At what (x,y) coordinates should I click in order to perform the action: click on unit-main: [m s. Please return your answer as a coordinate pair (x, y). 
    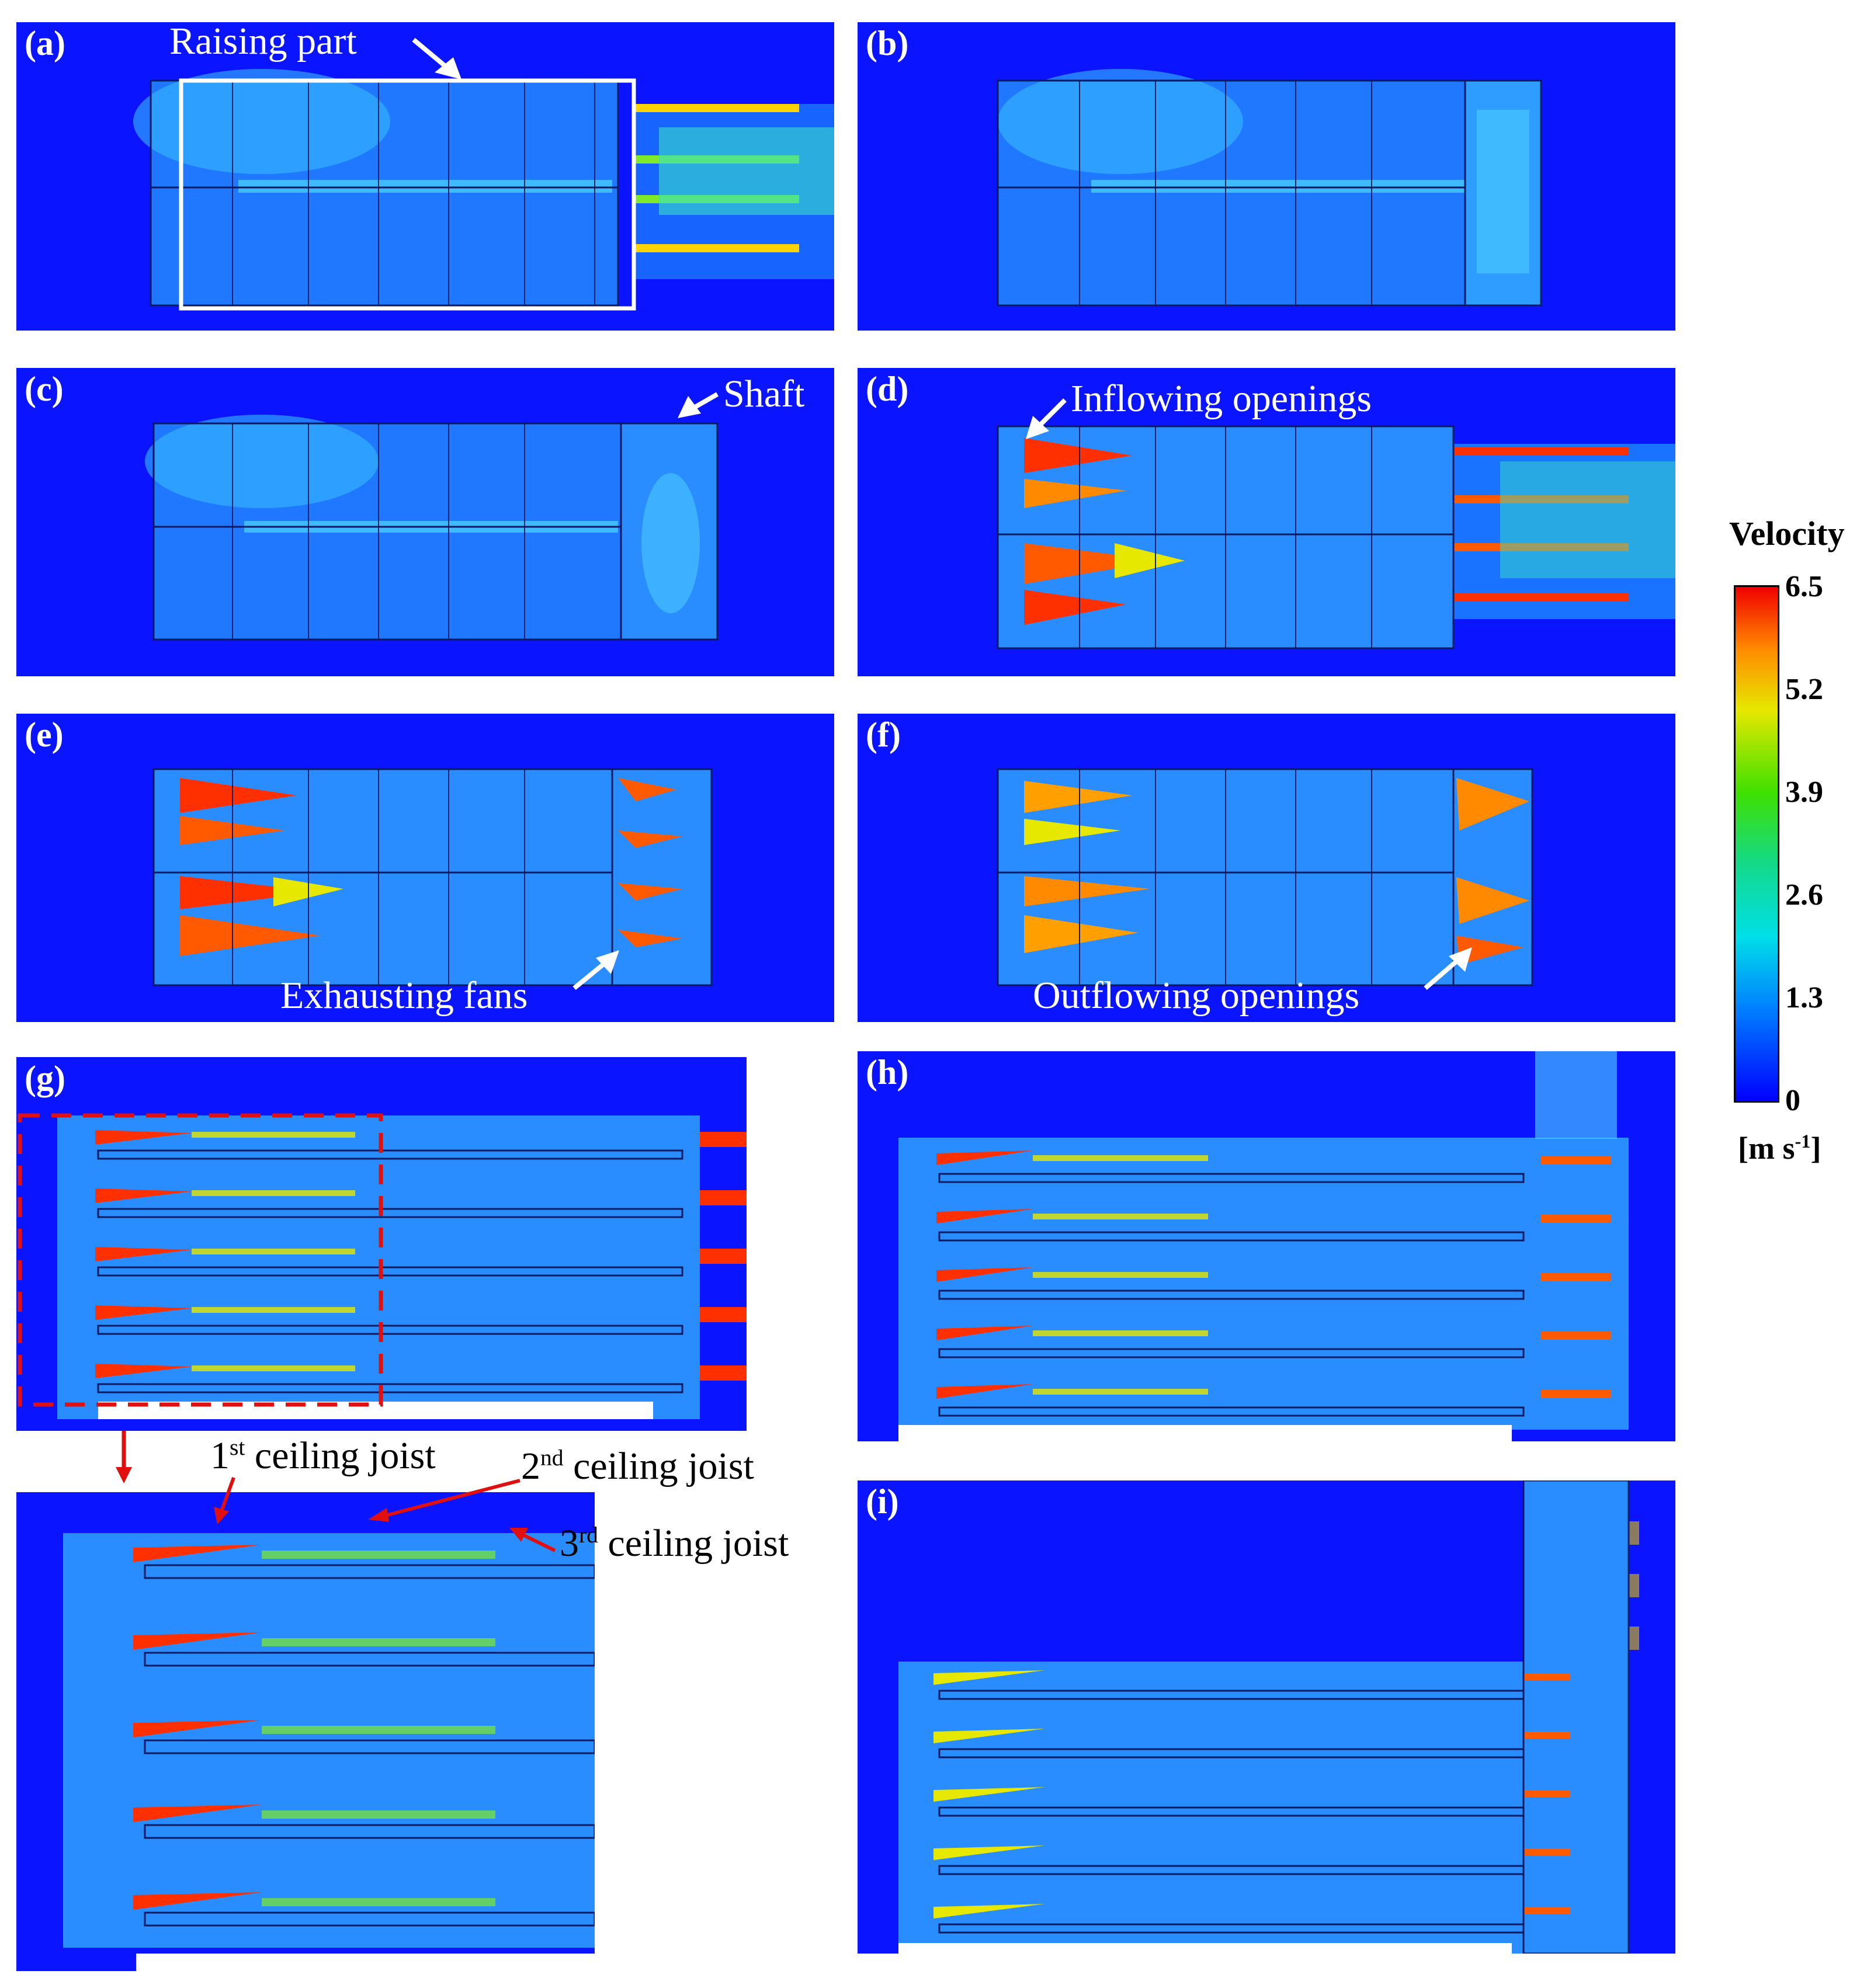
    Looking at the image, I should click on (1766, 1148).